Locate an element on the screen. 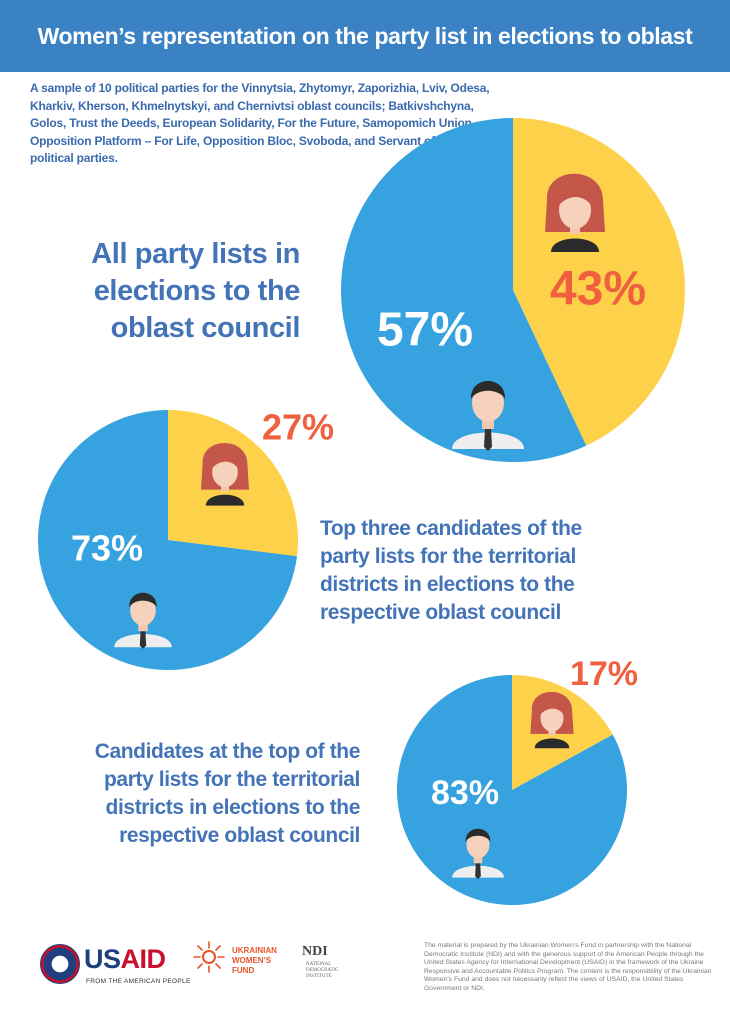 This screenshot has width=730, height=1024. uwf-line1: UKRAINIAN is located at coordinates (254, 950).